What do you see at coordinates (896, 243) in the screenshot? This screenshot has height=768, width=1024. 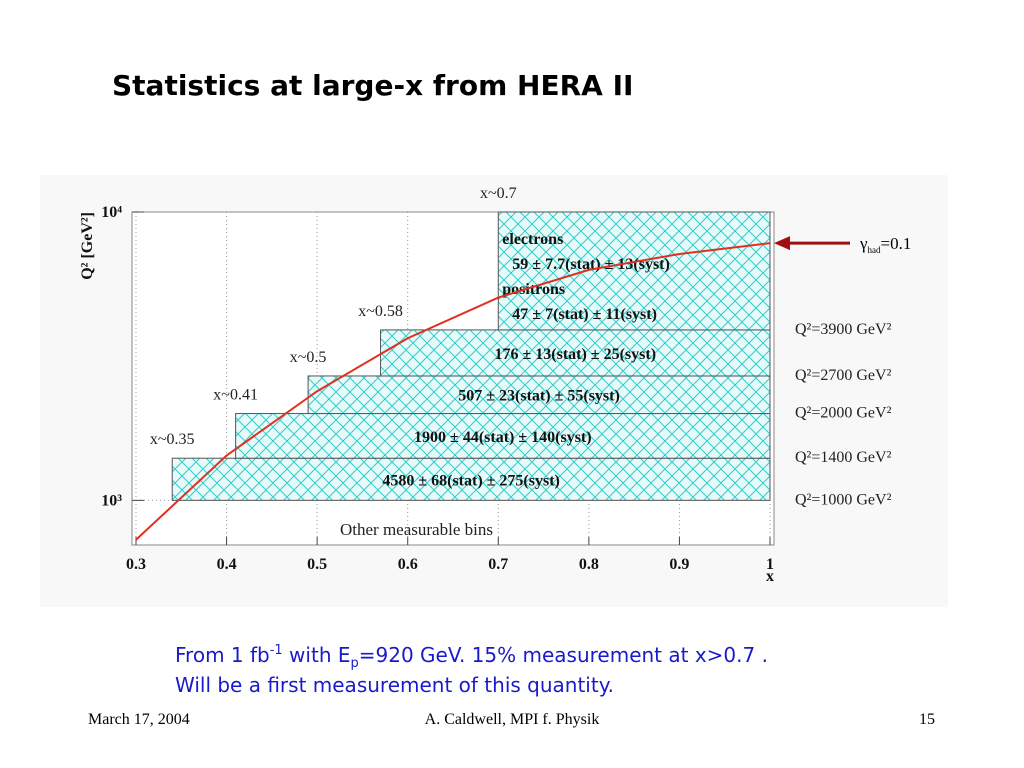 I see `curve-label-rest: =0.1` at bounding box center [896, 243].